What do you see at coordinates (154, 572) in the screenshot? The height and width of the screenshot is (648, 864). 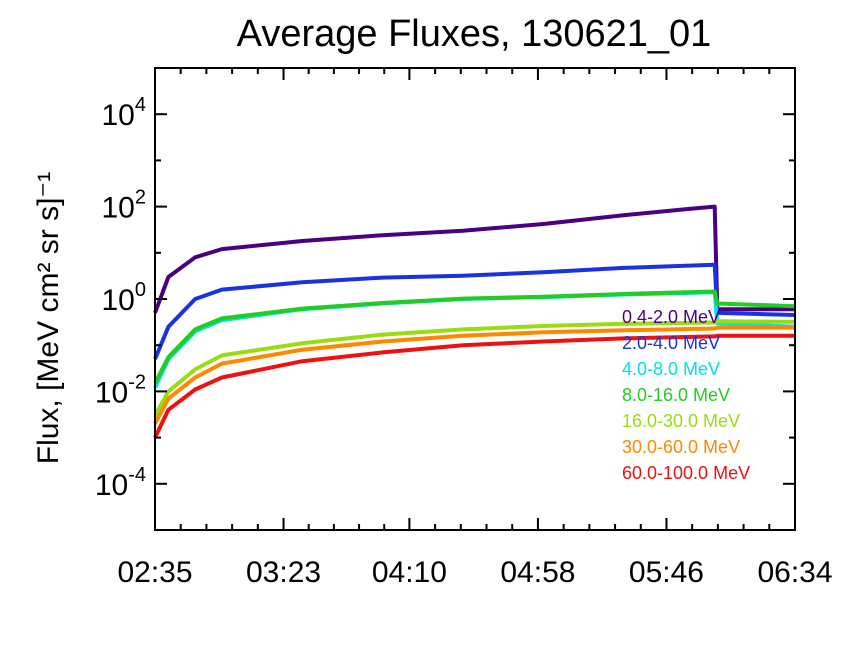 I see `x-tick-label: 02:35` at bounding box center [154, 572].